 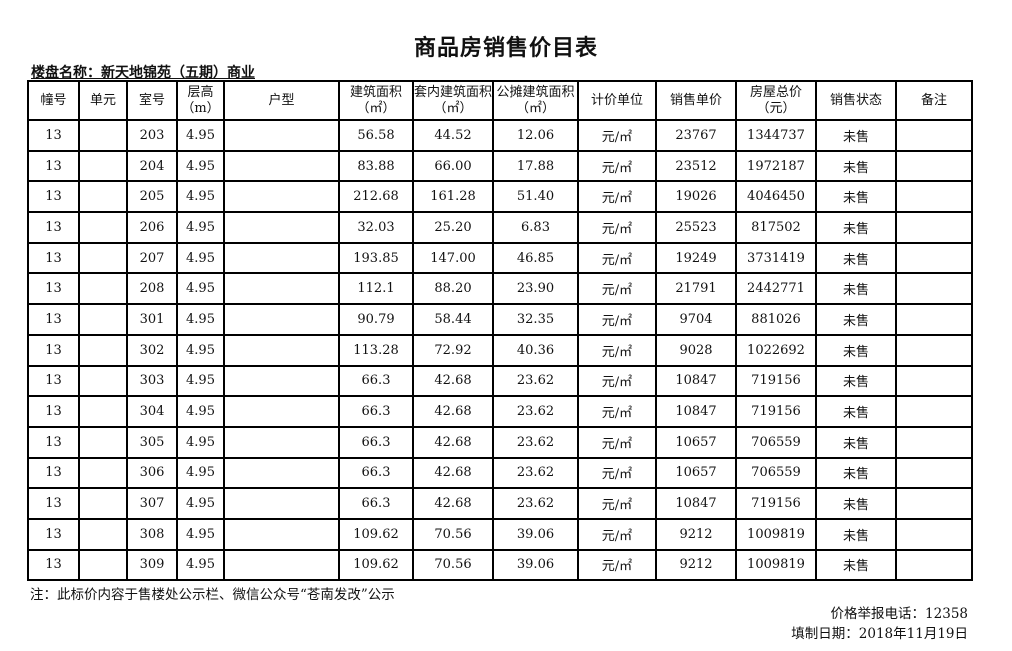 I want to click on table-cell: 32.03, so click(x=376, y=227).